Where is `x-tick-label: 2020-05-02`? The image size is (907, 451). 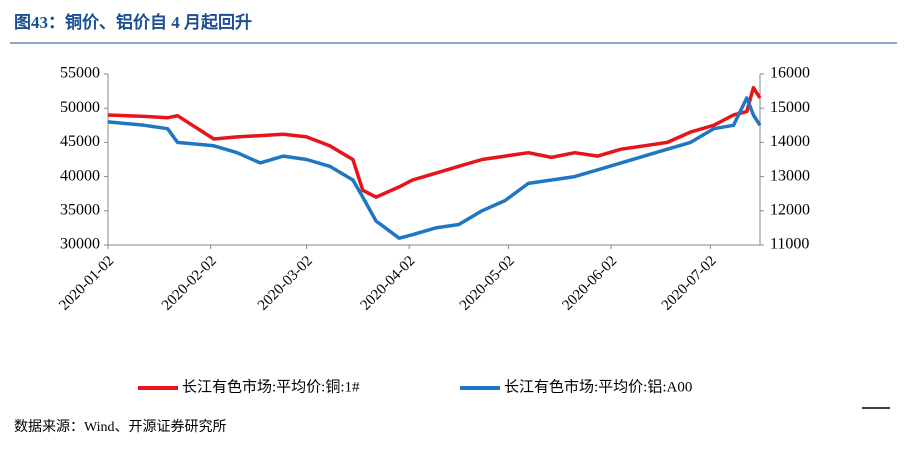
x-tick-label: 2020-05-02 is located at coordinates (487, 283).